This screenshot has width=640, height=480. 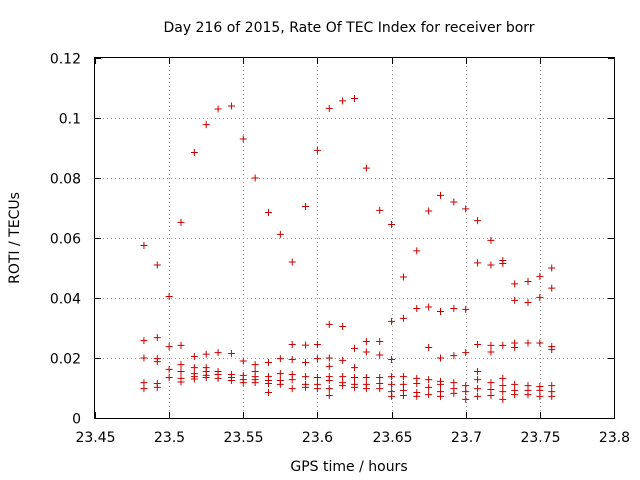 I want to click on y-tick-label: 0.12, so click(x=65, y=60).